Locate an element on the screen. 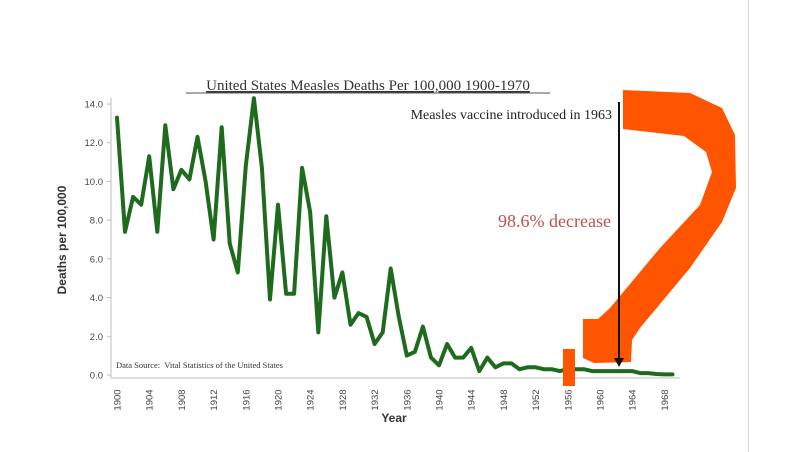 The width and height of the screenshot is (800, 452). x-axis-label: Year is located at coordinates (394, 418).